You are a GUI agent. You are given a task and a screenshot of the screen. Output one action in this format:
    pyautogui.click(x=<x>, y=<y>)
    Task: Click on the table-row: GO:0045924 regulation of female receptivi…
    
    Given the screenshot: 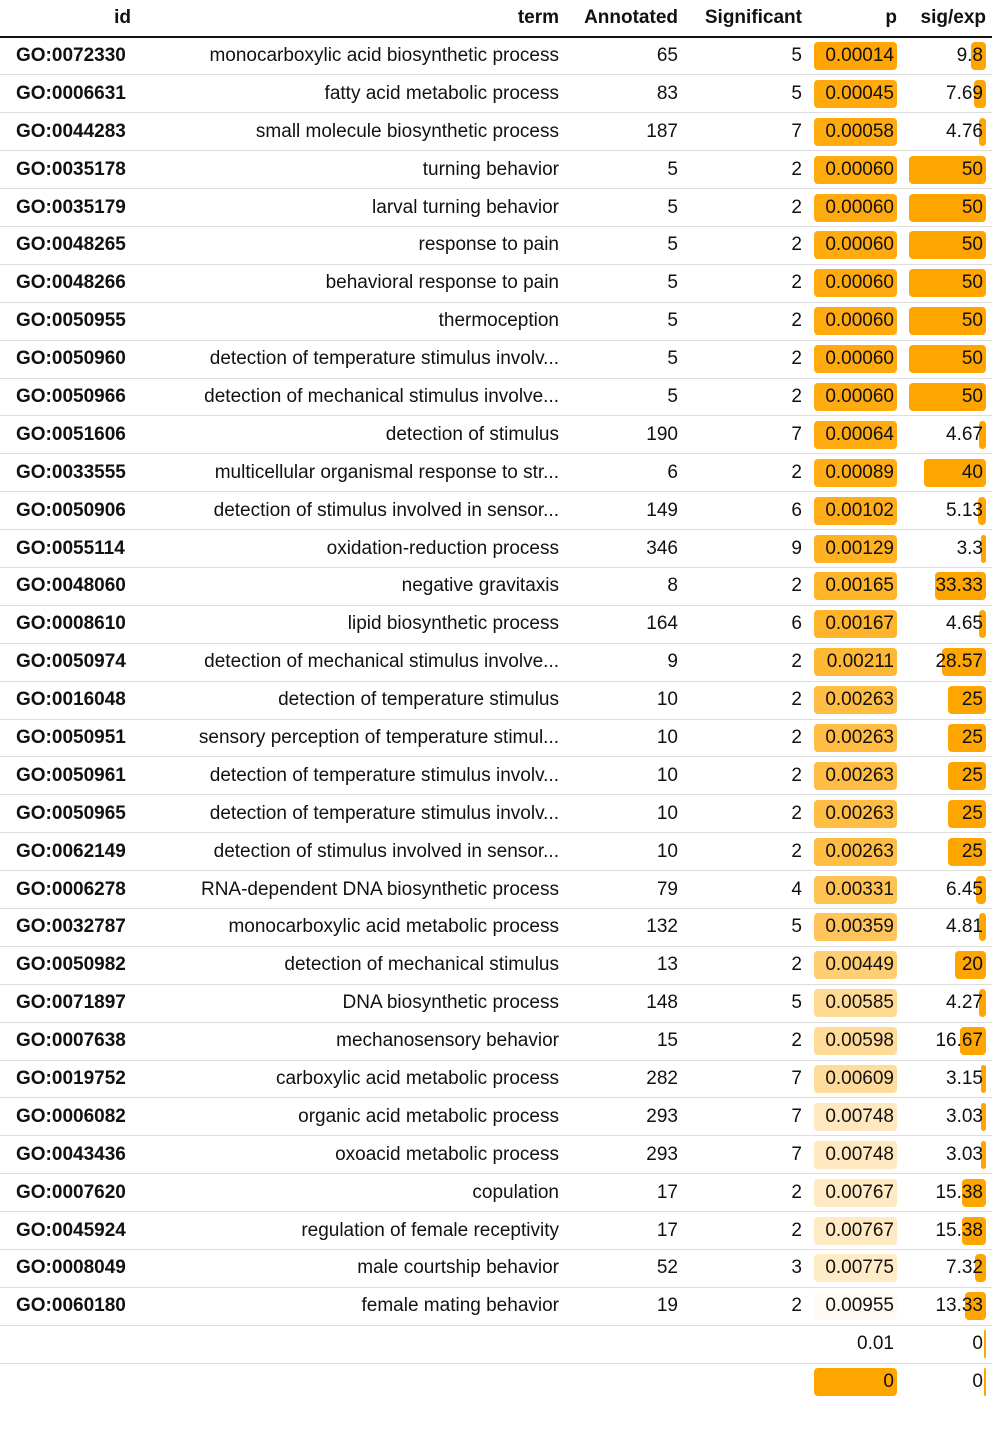 What is the action you would take?
    pyautogui.click(x=496, y=1230)
    